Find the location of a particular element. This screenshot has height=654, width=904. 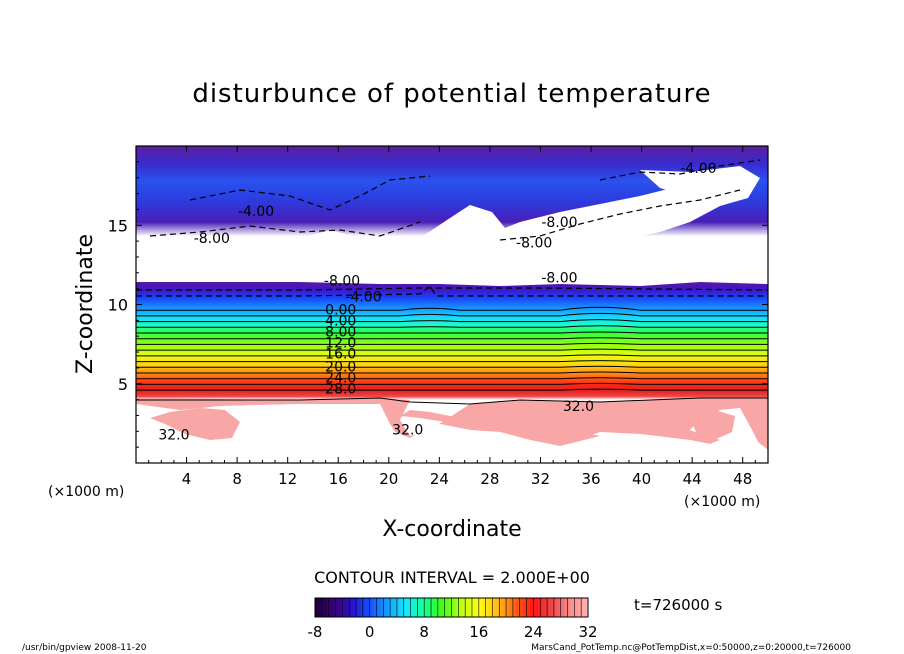

colorbar-tick-label: 0 is located at coordinates (370, 632).